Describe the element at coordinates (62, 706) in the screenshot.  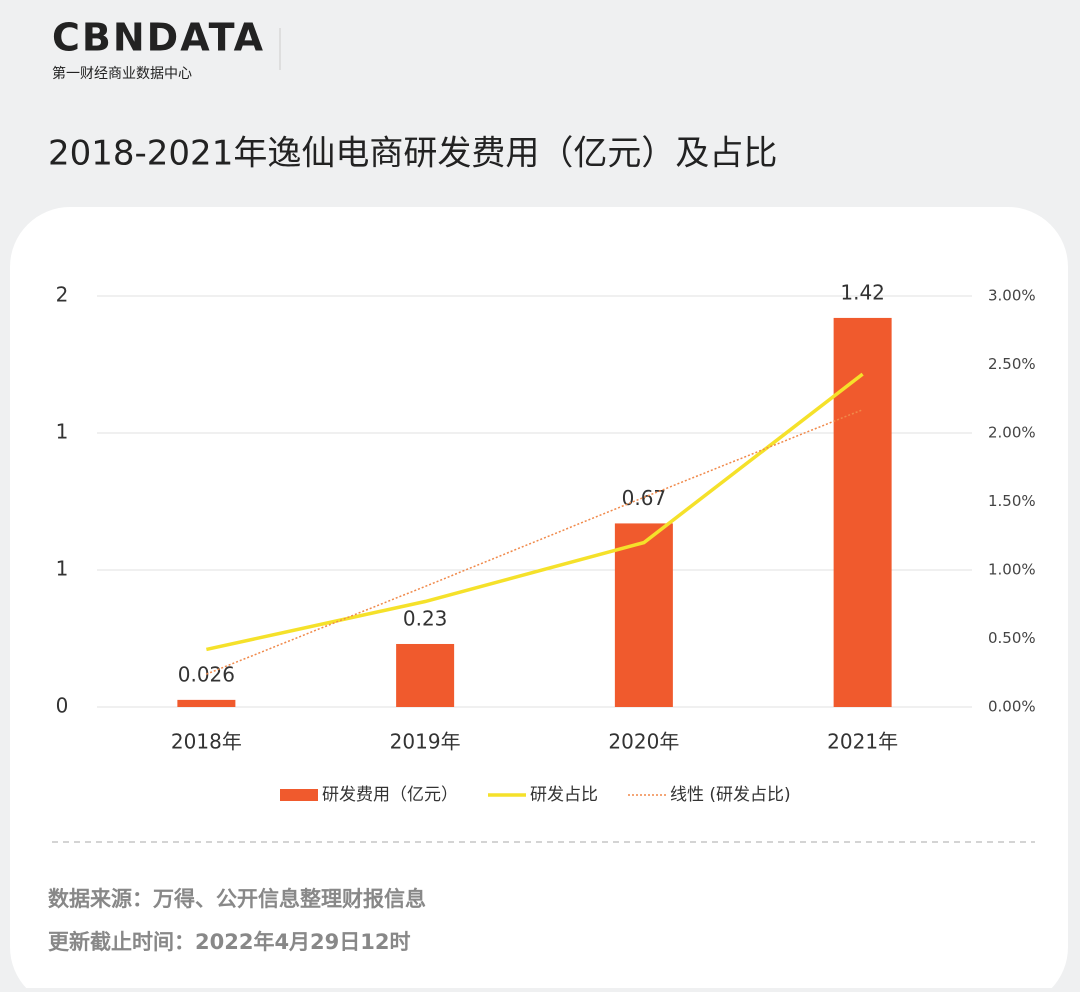
I see `y-tick-label: 0` at that location.